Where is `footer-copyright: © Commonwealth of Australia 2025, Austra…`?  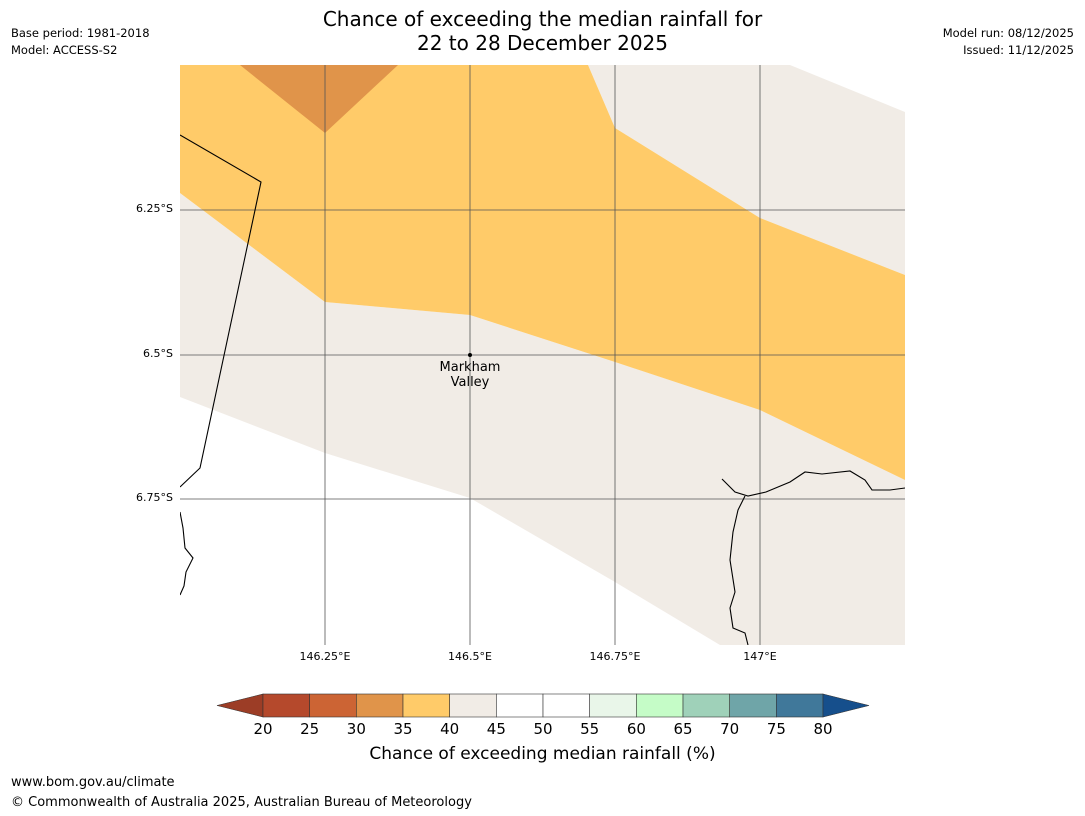
footer-copyright: © Commonwealth of Australia 2025, Austra… is located at coordinates (241, 802).